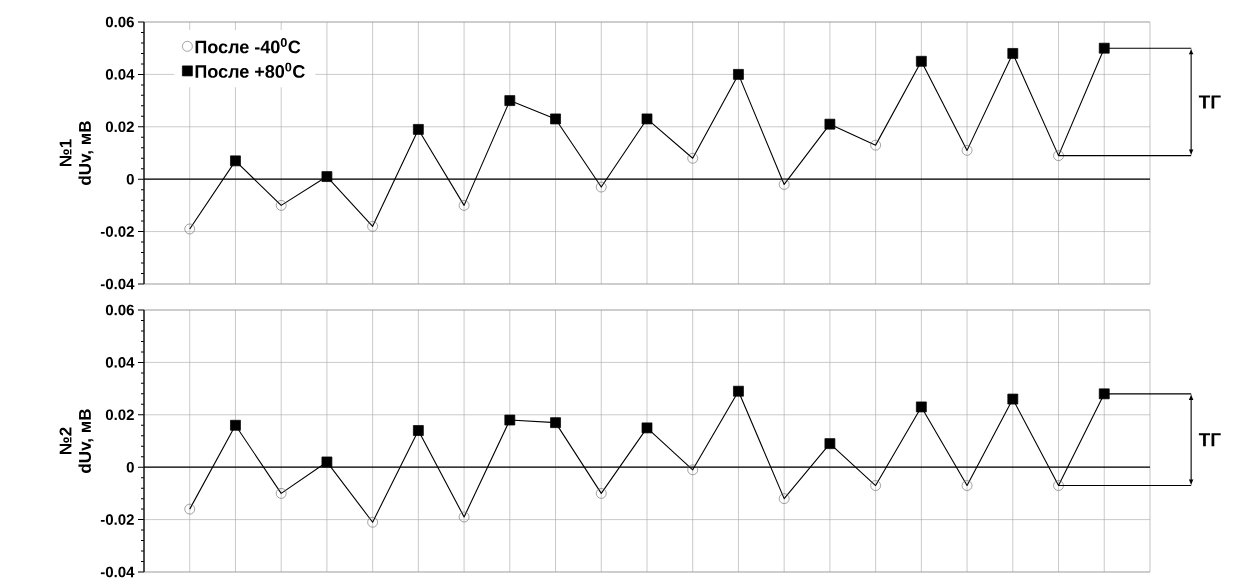 The width and height of the screenshot is (1235, 585). I want to click on legend-label: После +80$^{0}$С, so click(250, 70).